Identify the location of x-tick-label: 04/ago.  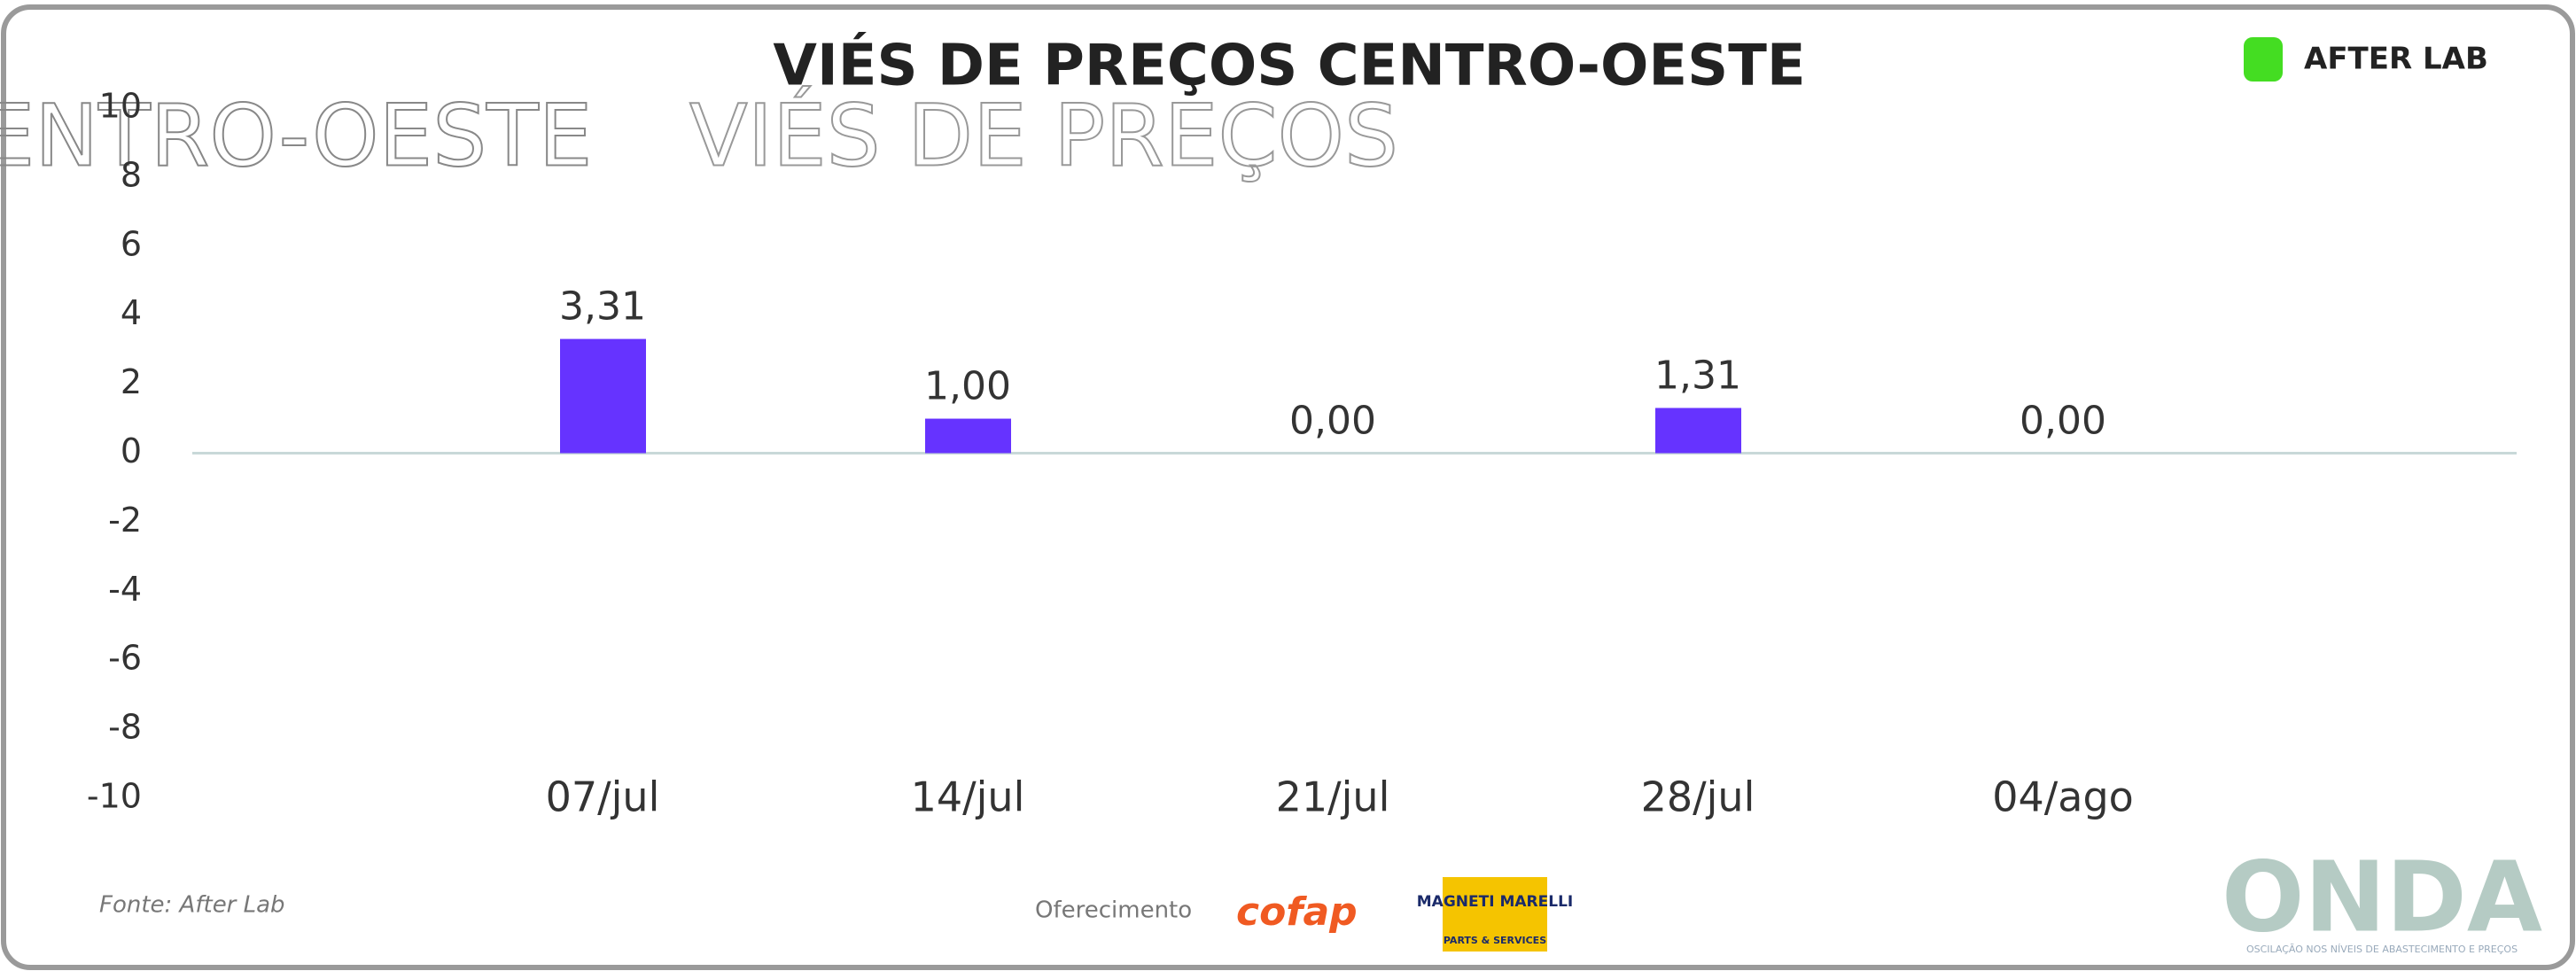
(2063, 797).